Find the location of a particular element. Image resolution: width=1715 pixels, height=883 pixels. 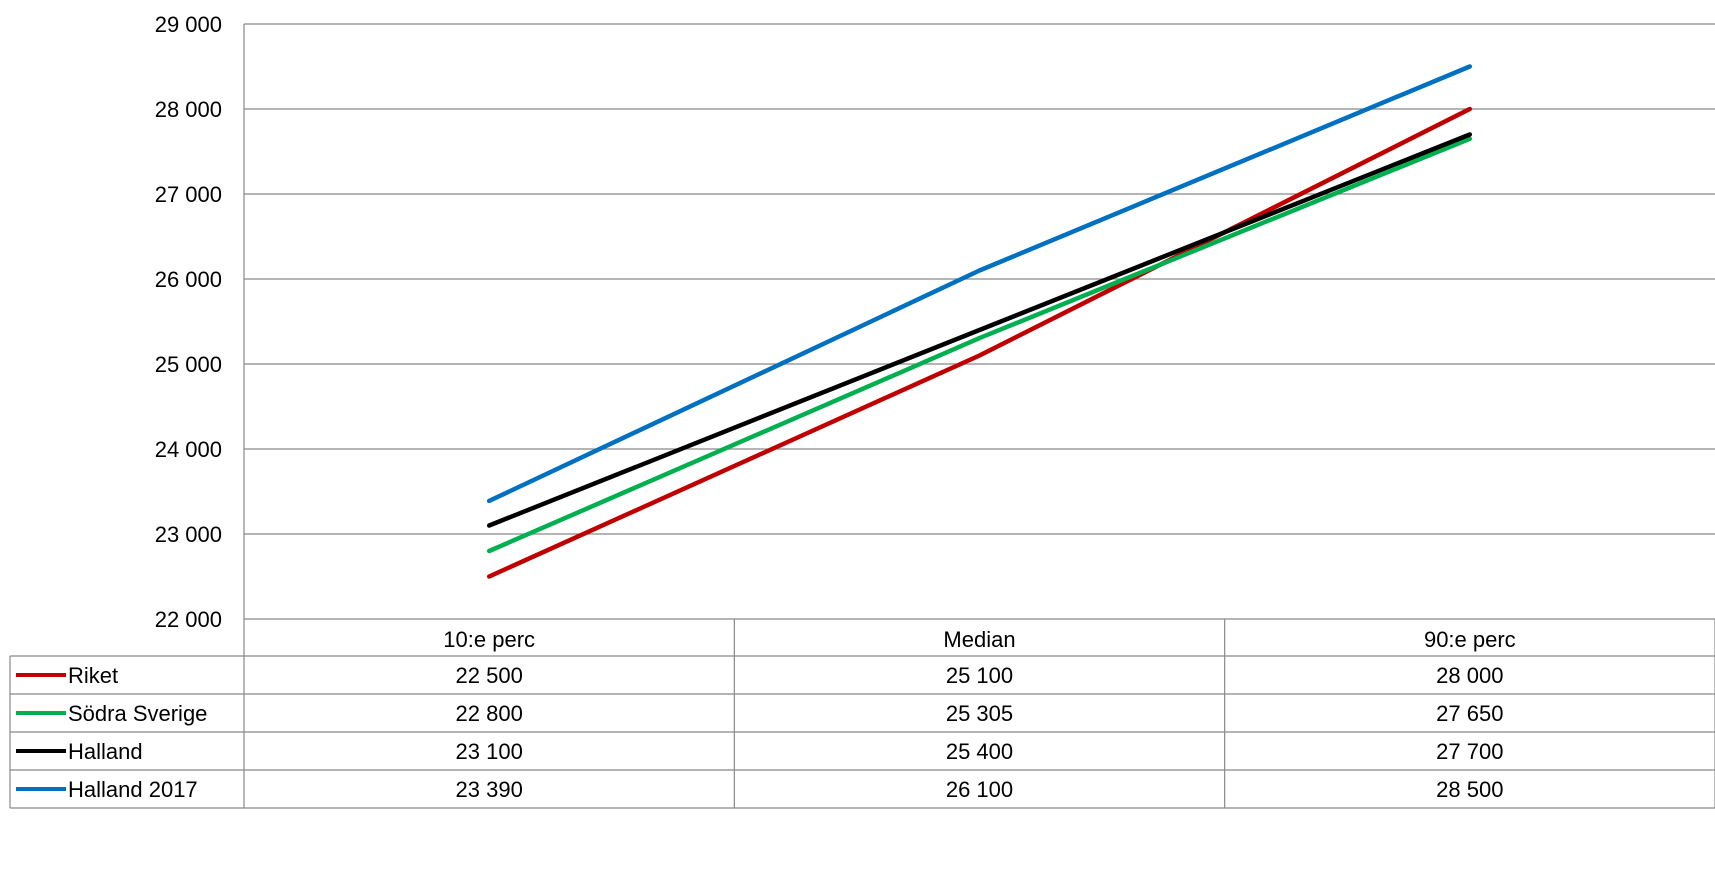

y-tick-label: 23 000 is located at coordinates (188, 534).